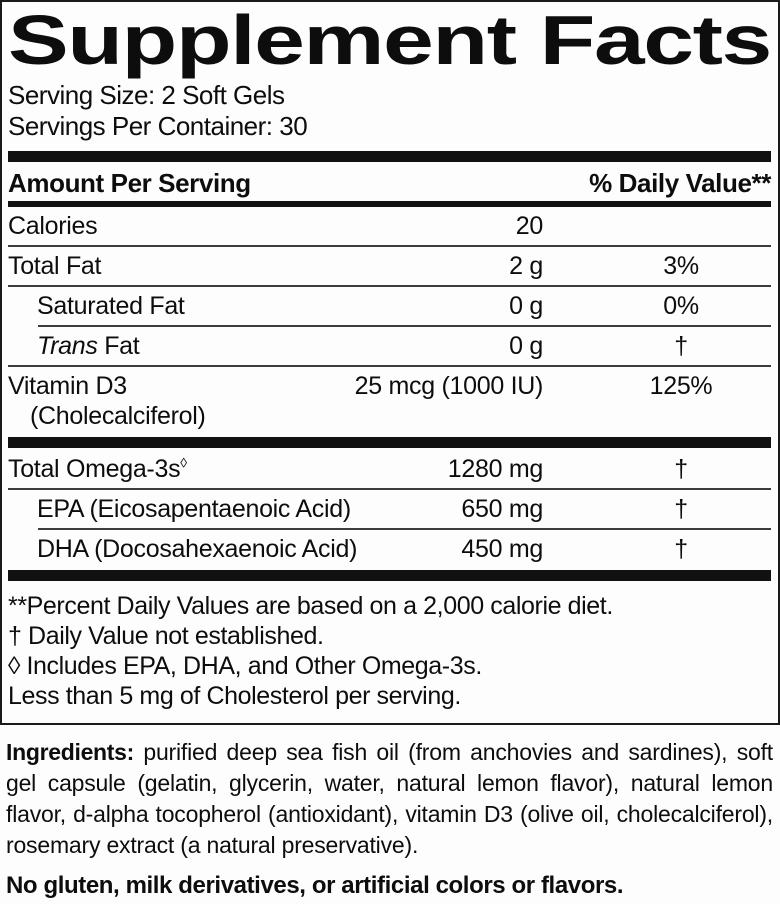 This screenshot has width=780, height=904. Describe the element at coordinates (173, 226) in the screenshot. I see `nutrient-name: Calories` at that location.